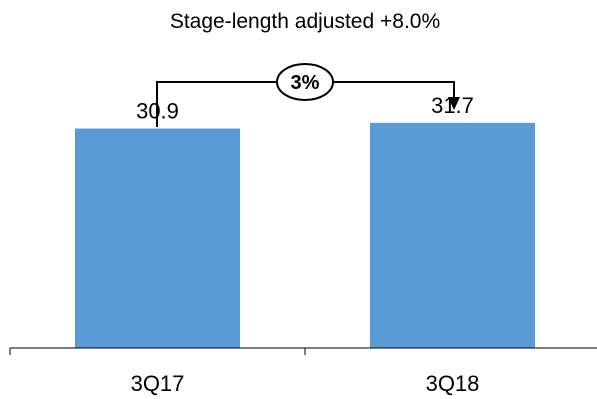  I want to click on change-badge, so click(305, 82).